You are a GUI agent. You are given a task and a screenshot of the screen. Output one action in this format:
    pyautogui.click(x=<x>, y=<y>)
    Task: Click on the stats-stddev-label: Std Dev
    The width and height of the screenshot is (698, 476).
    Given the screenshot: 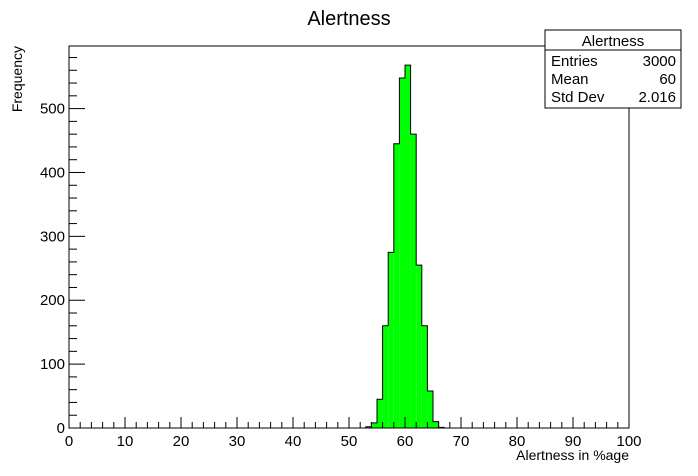 What is the action you would take?
    pyautogui.click(x=578, y=97)
    